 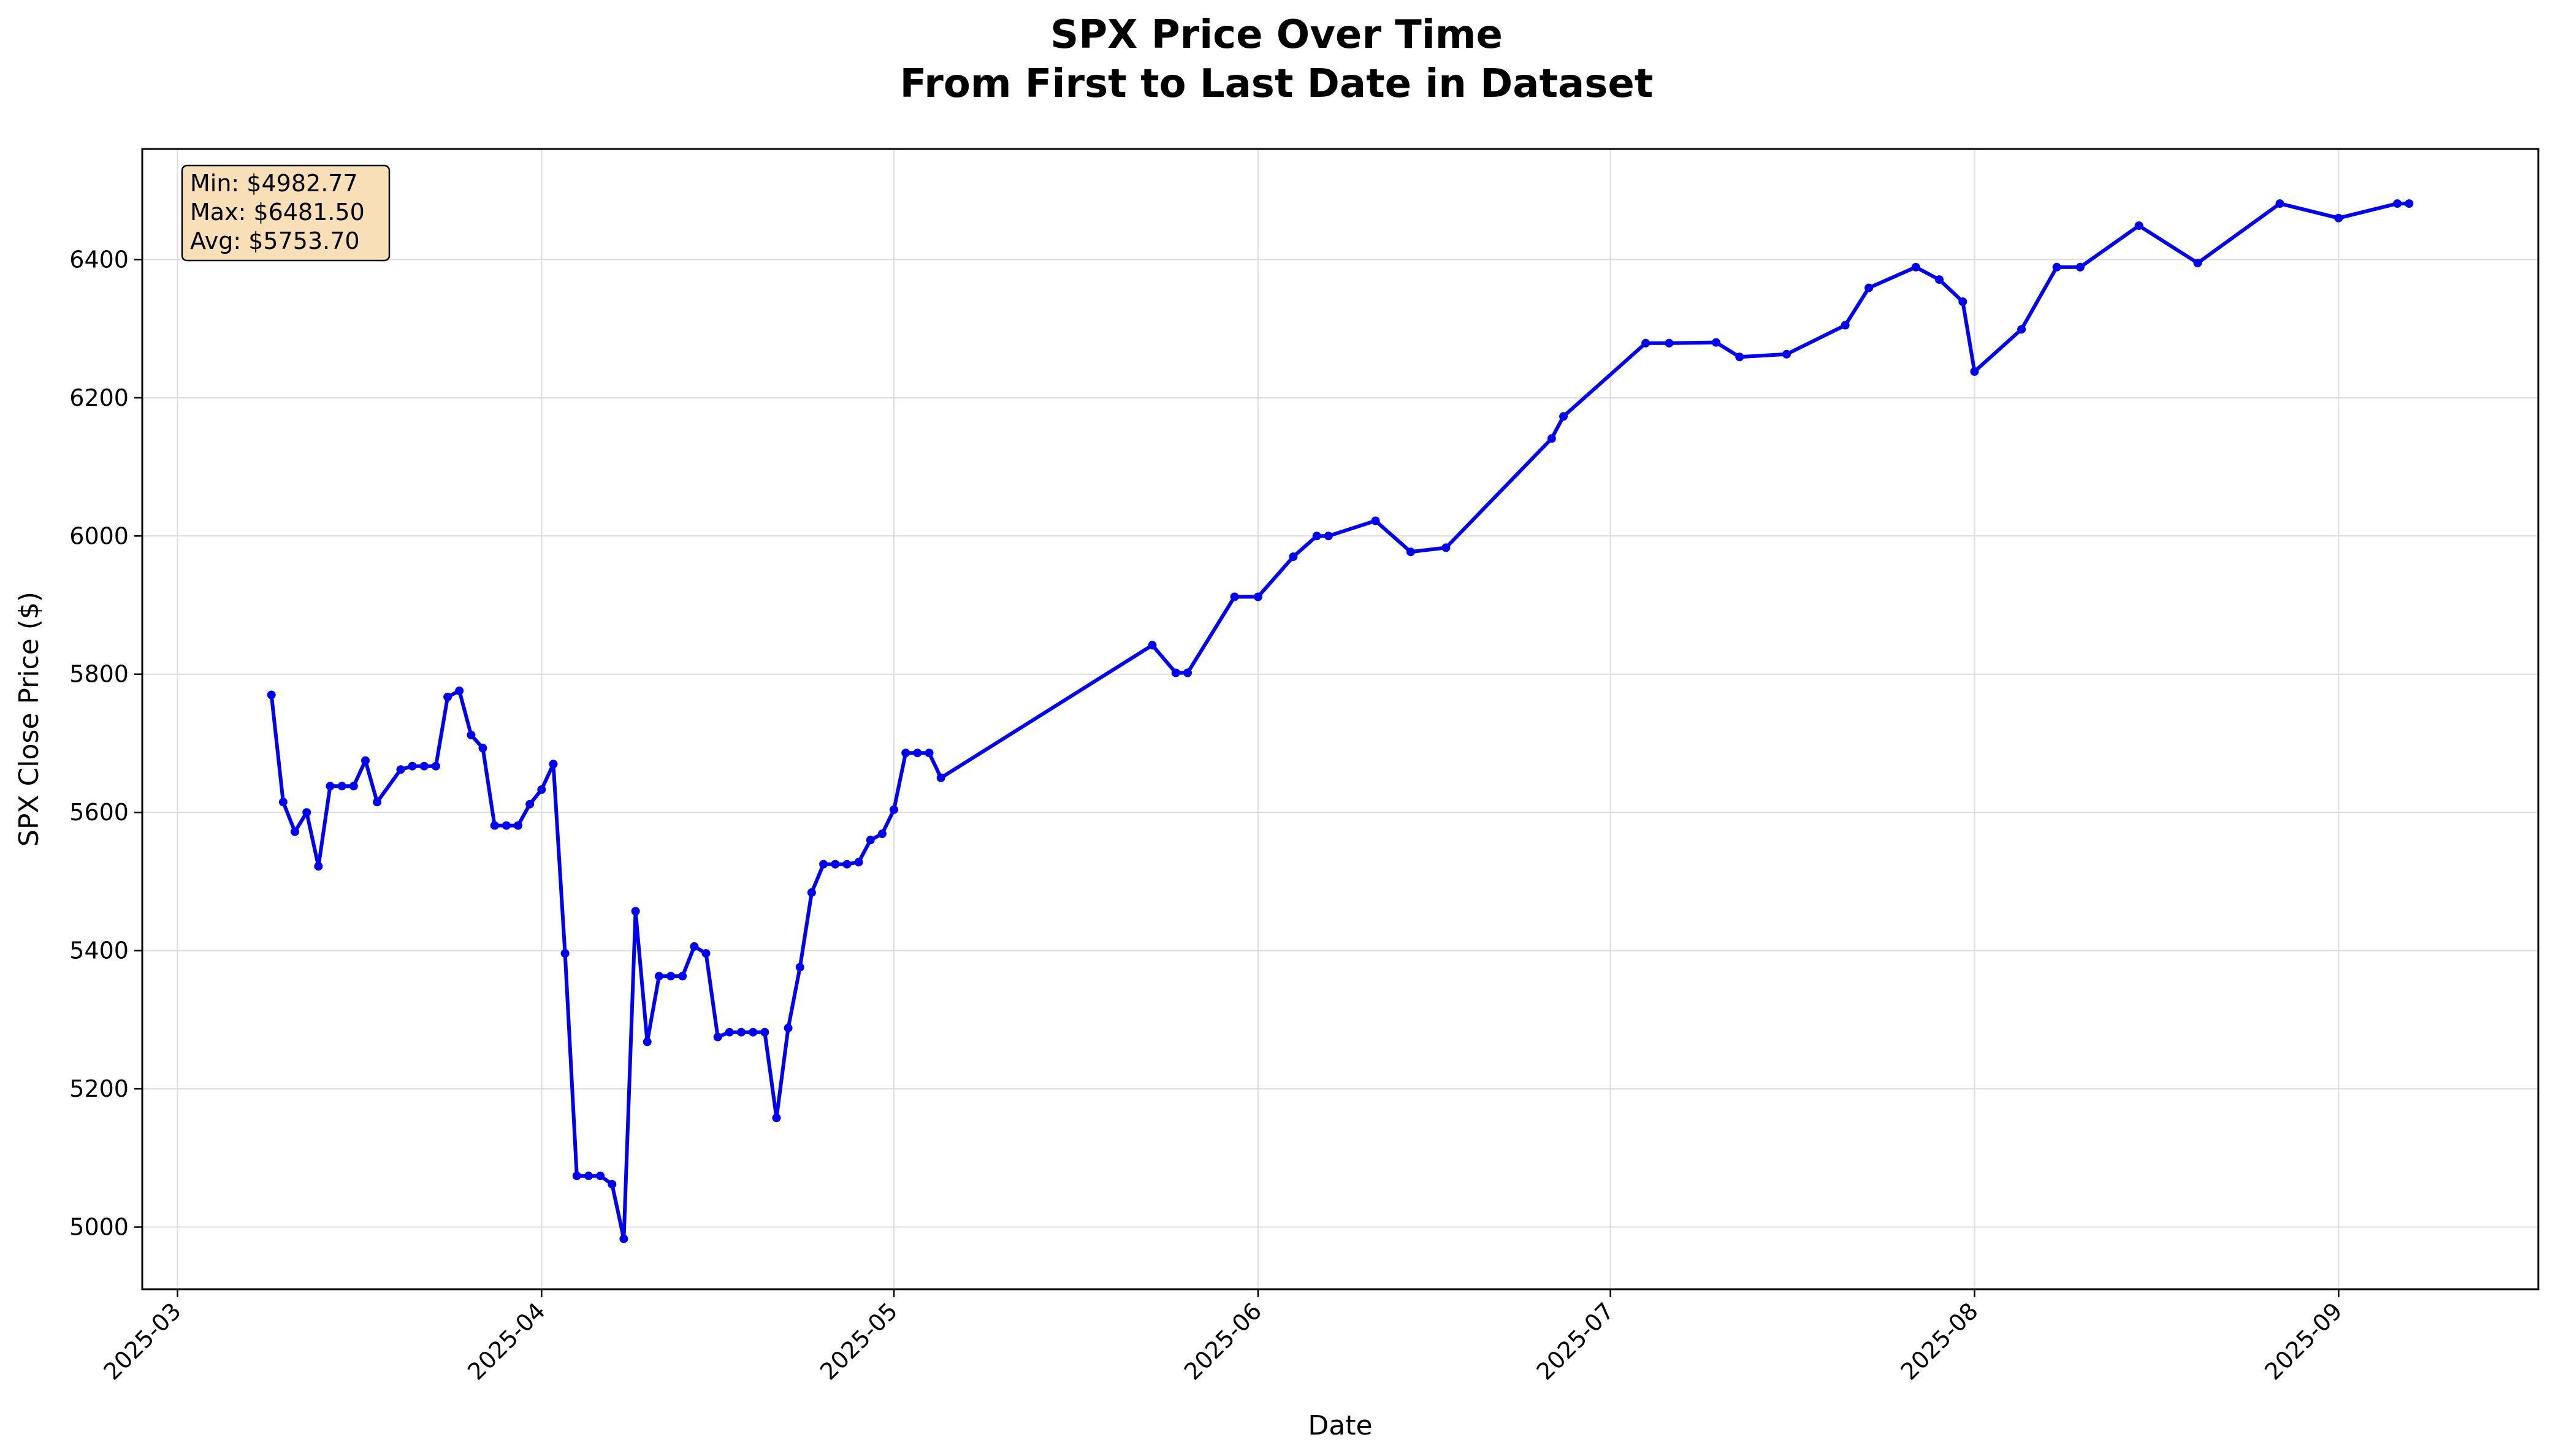 What do you see at coordinates (1277, 84) in the screenshot?
I see `chart-title-line2: From First to Last Date in Dataset` at bounding box center [1277, 84].